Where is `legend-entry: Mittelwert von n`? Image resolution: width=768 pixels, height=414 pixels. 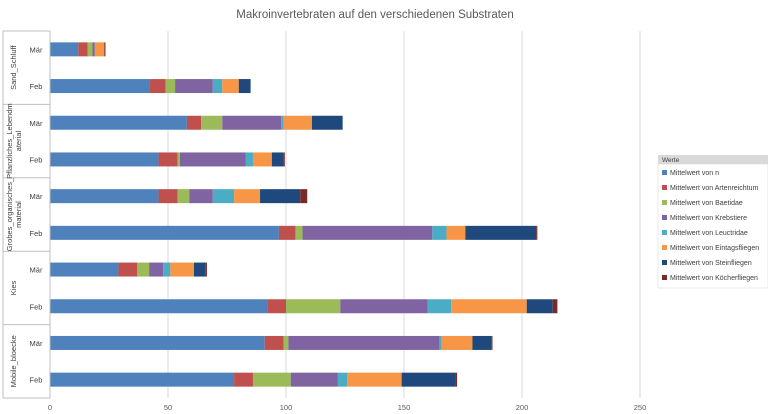
legend-entry: Mittelwert von n is located at coordinates (694, 173).